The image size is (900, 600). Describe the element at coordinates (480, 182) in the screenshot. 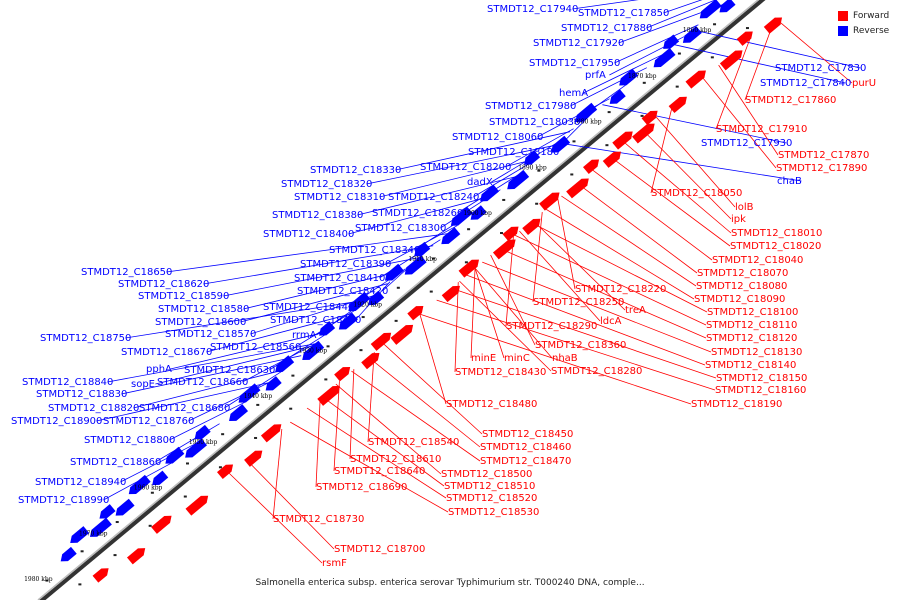

I see `label-dadx: dadX` at that location.